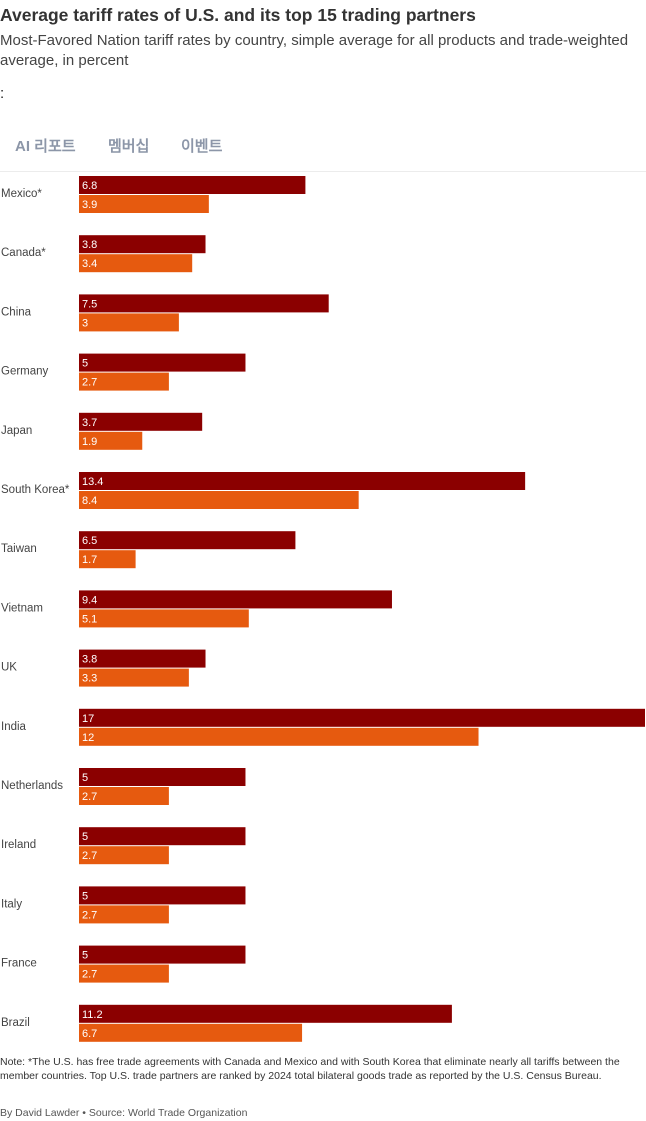  What do you see at coordinates (89, 186) in the screenshot?
I see `value-label-mexico-series-1: 6.8` at bounding box center [89, 186].